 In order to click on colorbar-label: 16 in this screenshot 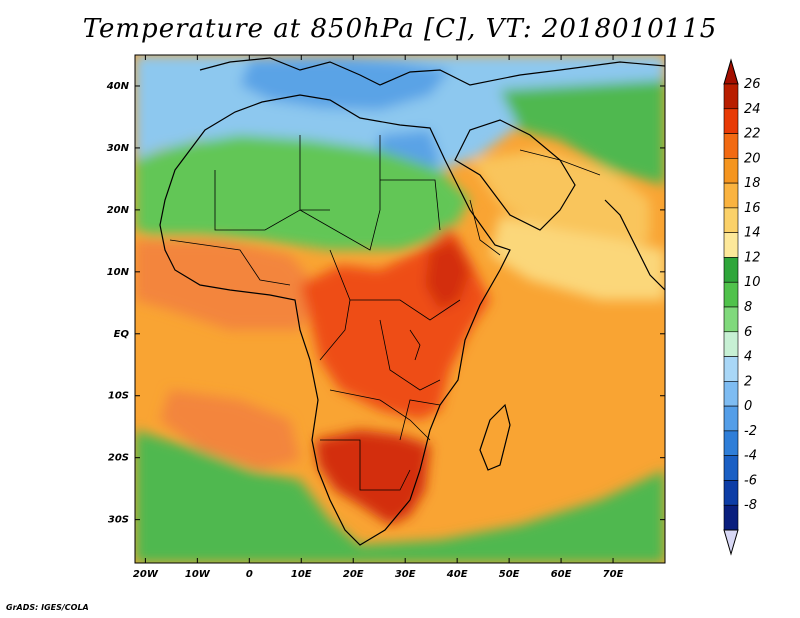, I will do `click(752, 208)`.